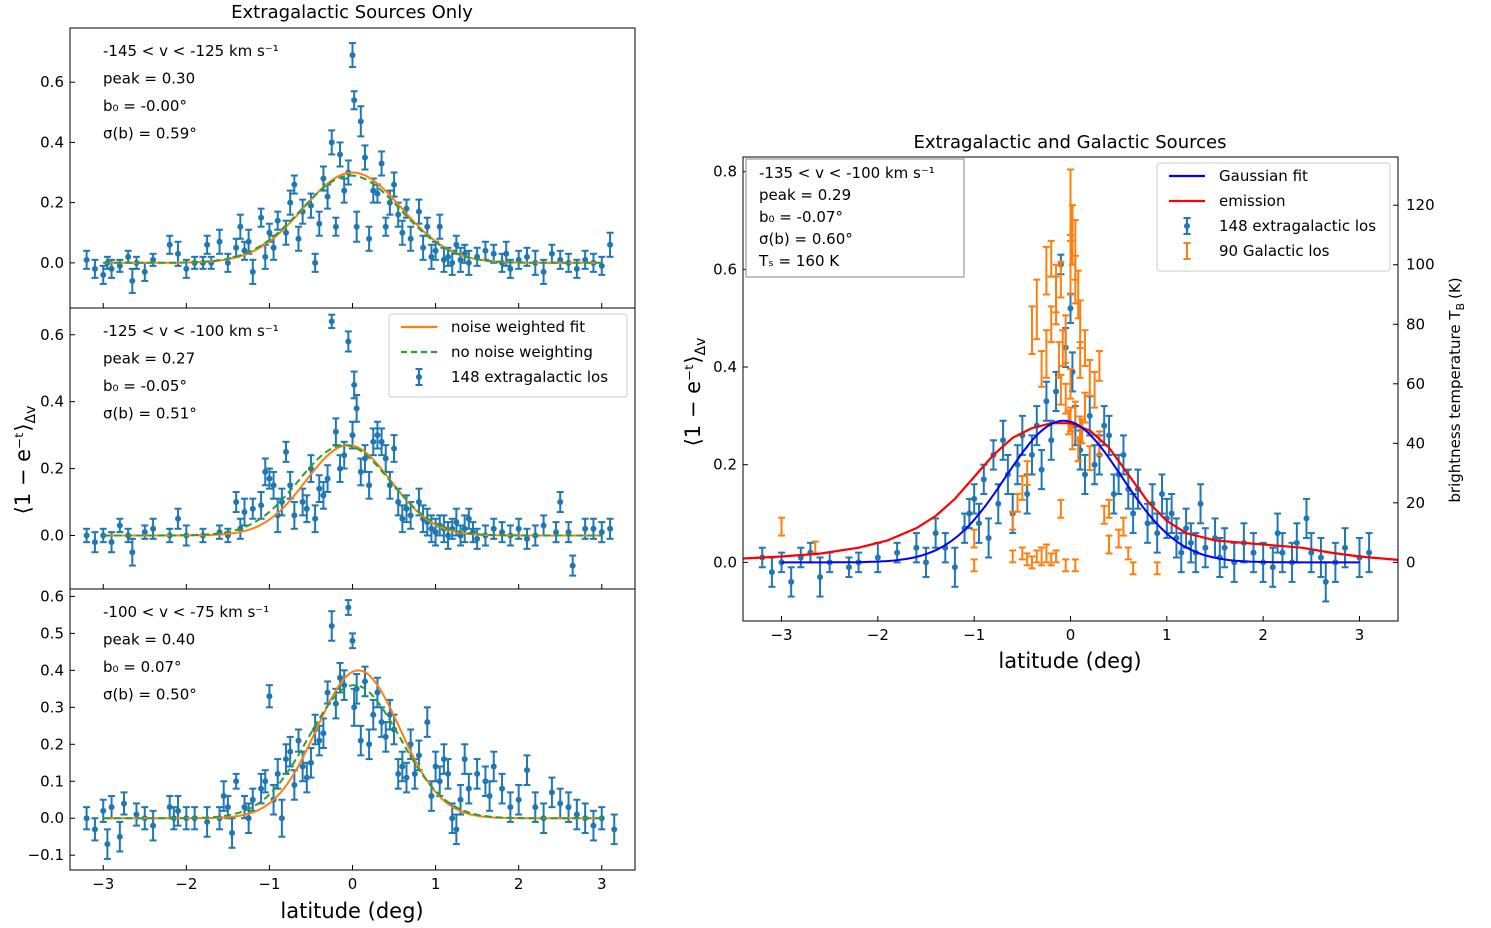 This screenshot has width=1491, height=928. Describe the element at coordinates (1070, 491) in the screenshot. I see `gaussian-fit-curve` at that location.